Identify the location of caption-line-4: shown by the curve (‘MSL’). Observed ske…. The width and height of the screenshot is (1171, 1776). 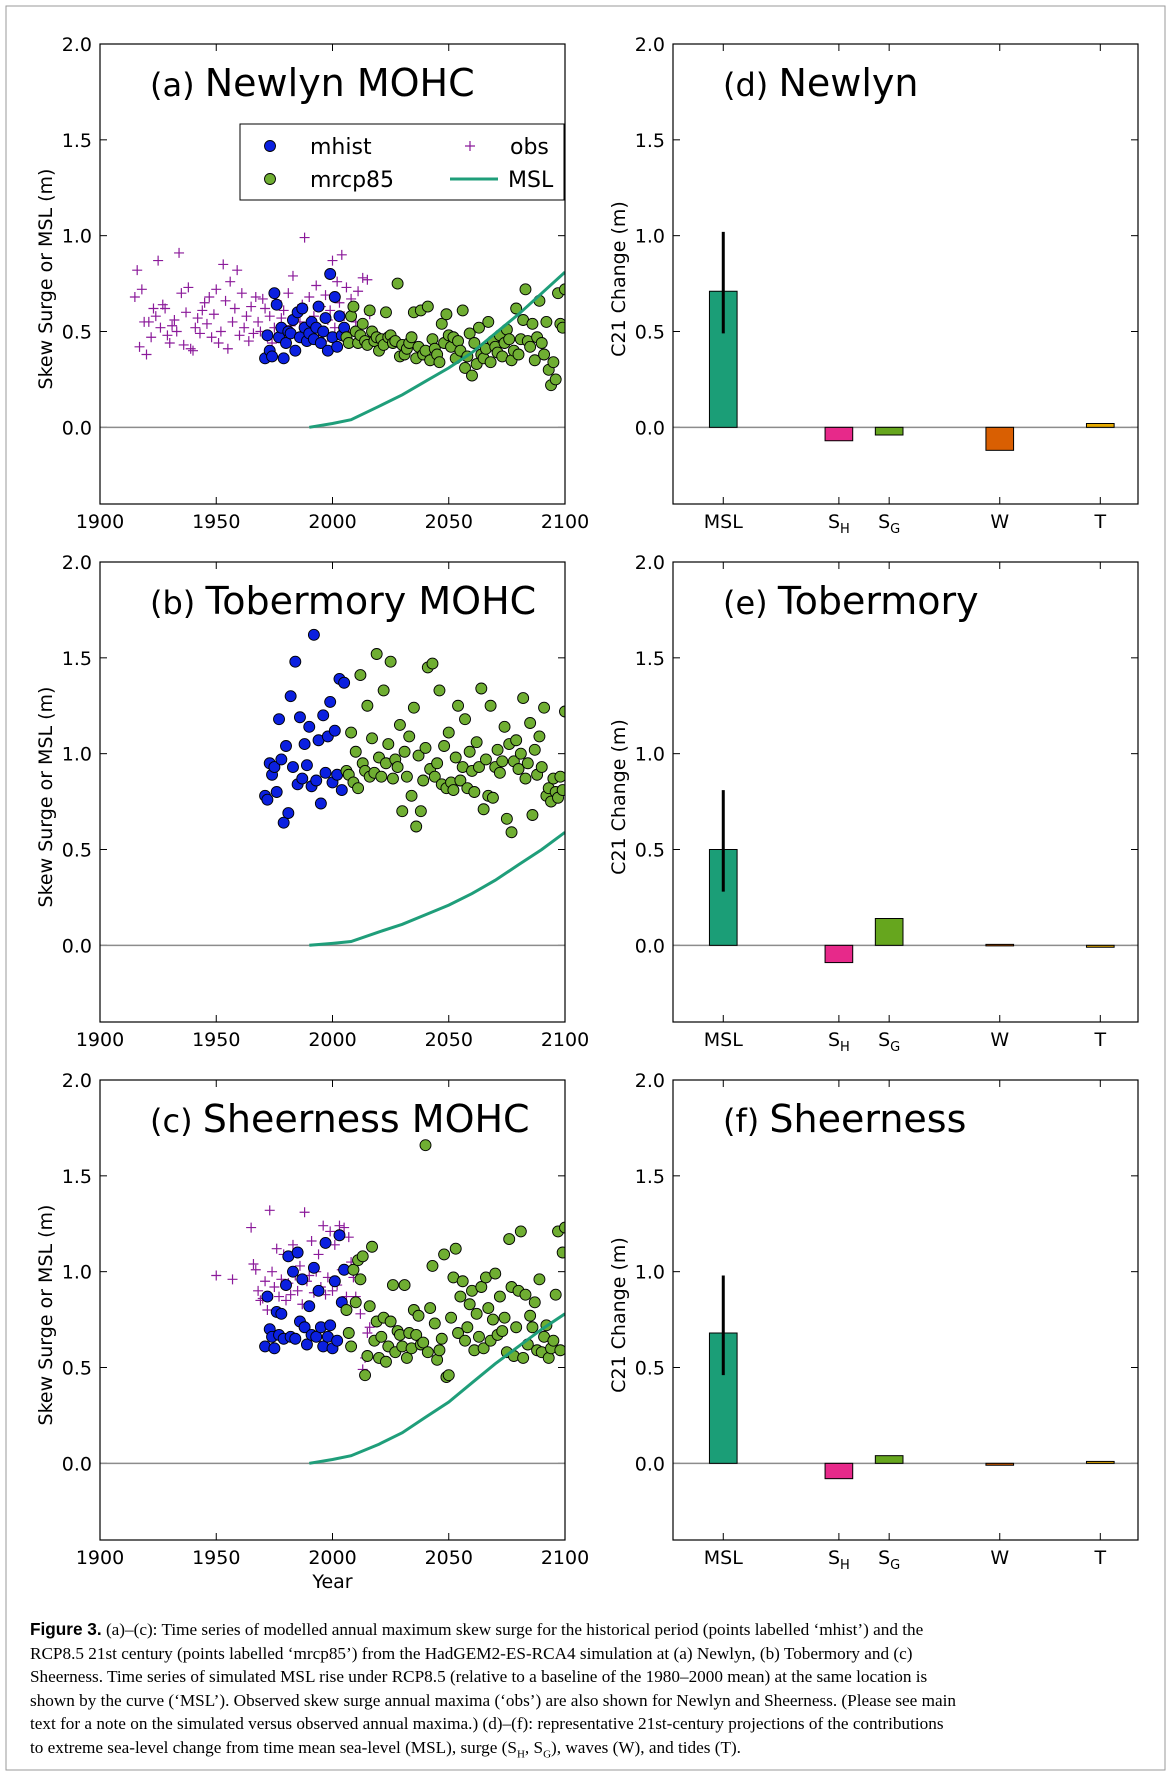
(493, 1700).